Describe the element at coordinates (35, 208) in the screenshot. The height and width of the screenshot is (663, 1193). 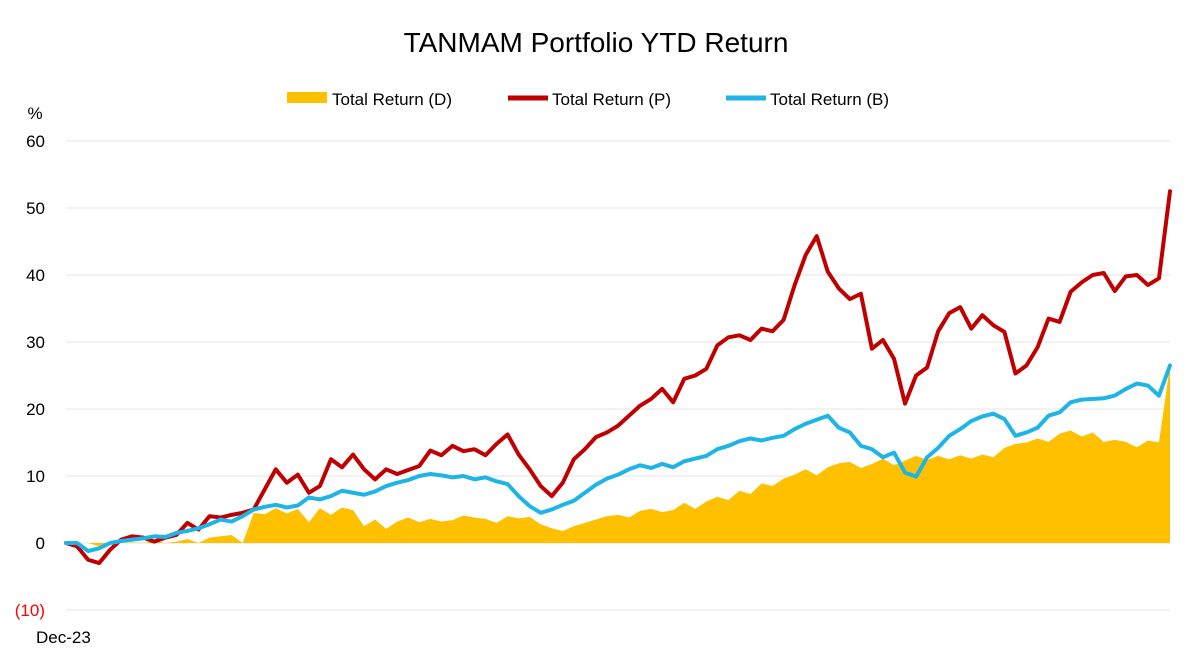
I see `y-tick-label: 50` at that location.